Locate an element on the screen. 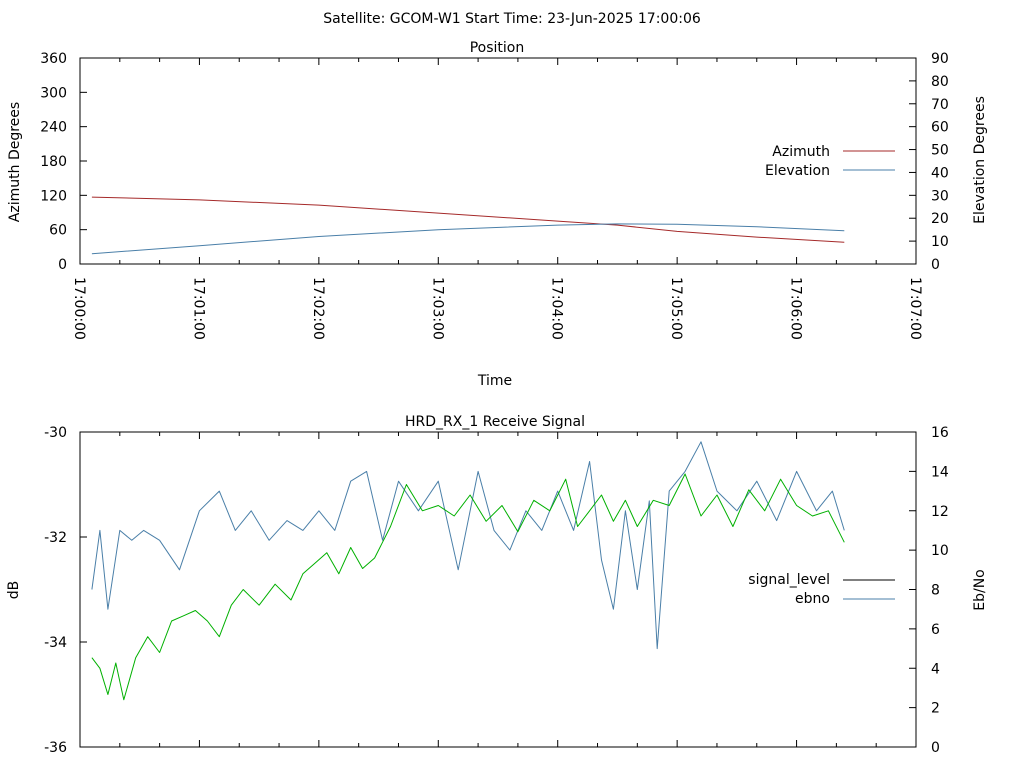 Image resolution: width=1024 pixels, height=768 pixels. y2-tick-label: 4 is located at coordinates (935, 669).